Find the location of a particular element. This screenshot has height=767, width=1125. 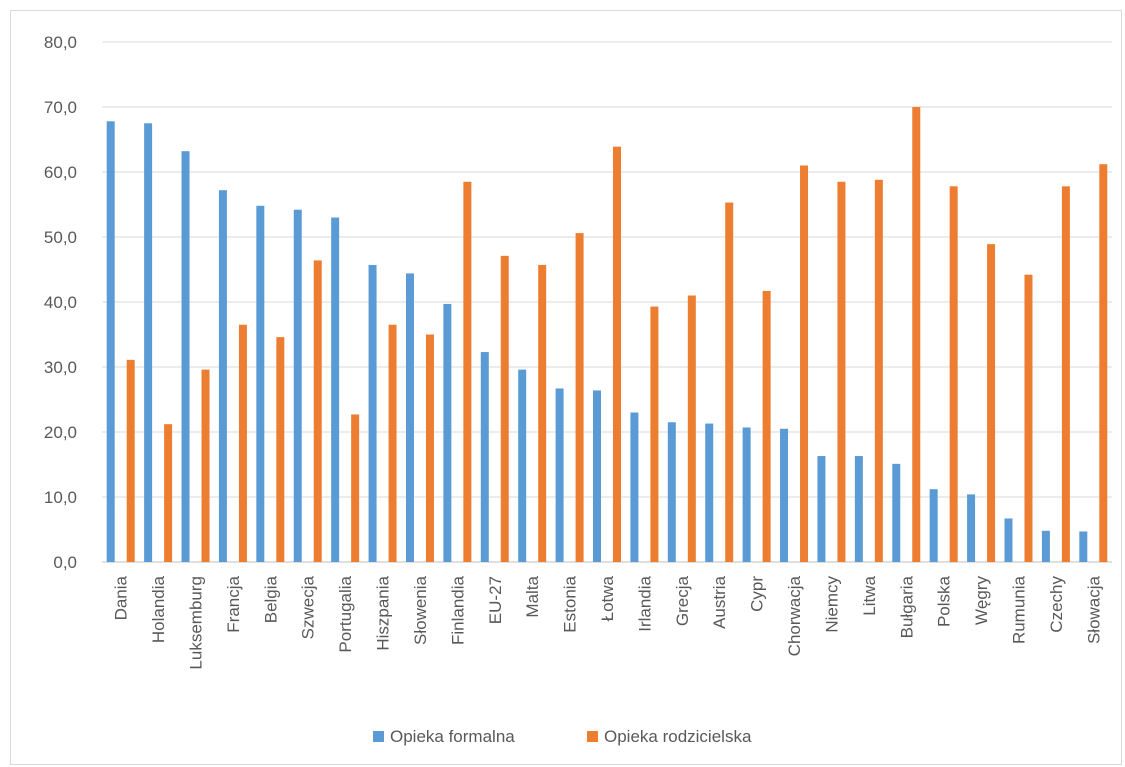

y-tick-label: 10,0 is located at coordinates (60, 497).